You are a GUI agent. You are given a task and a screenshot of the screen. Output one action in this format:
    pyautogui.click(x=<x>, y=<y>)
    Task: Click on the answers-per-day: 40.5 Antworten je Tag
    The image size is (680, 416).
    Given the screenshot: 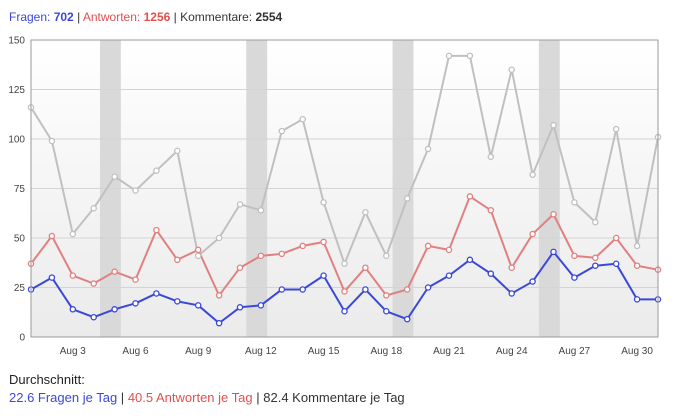 What is the action you would take?
    pyautogui.click(x=190, y=397)
    